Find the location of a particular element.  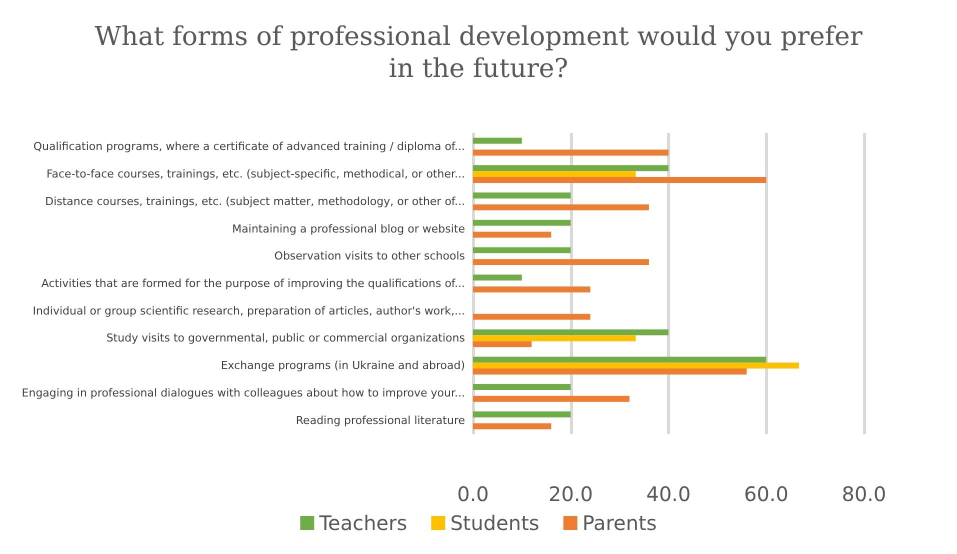

x-tick-label: 40.0 is located at coordinates (668, 494).